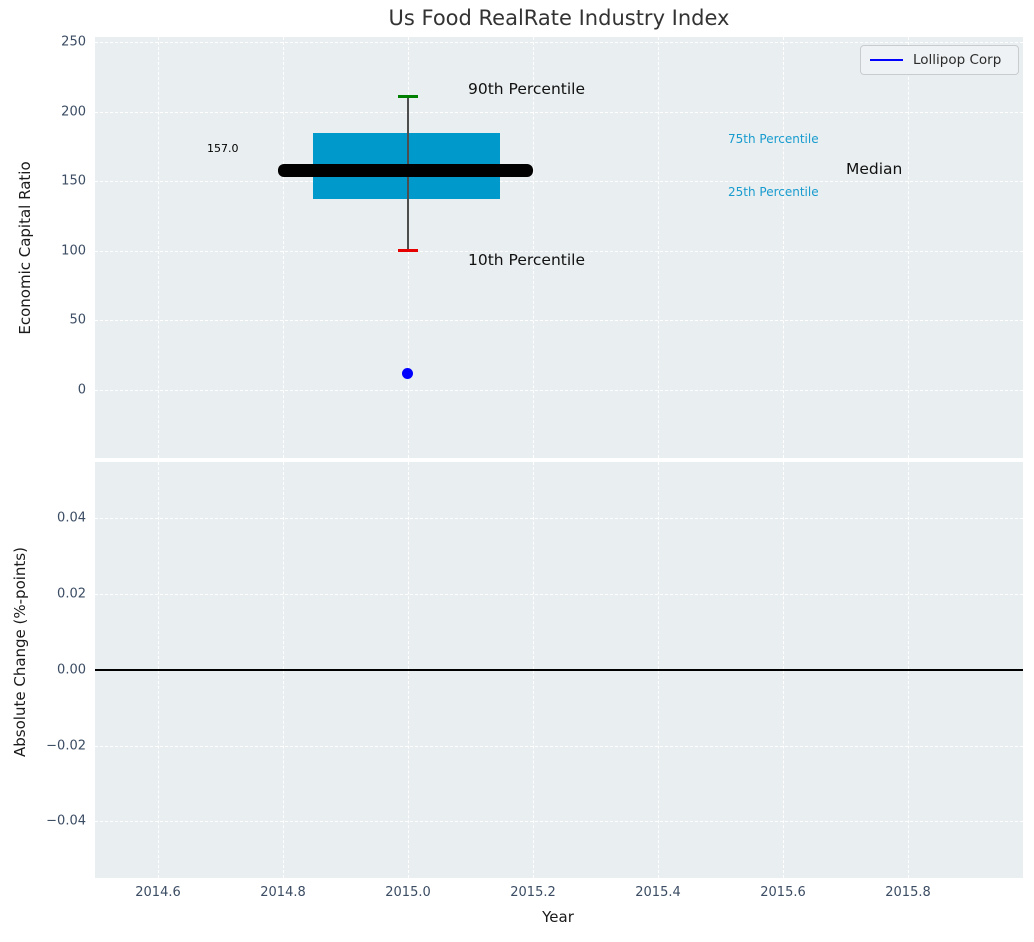  What do you see at coordinates (783, 892) in the screenshot?
I see `x-tick-label: 2015.6` at bounding box center [783, 892].